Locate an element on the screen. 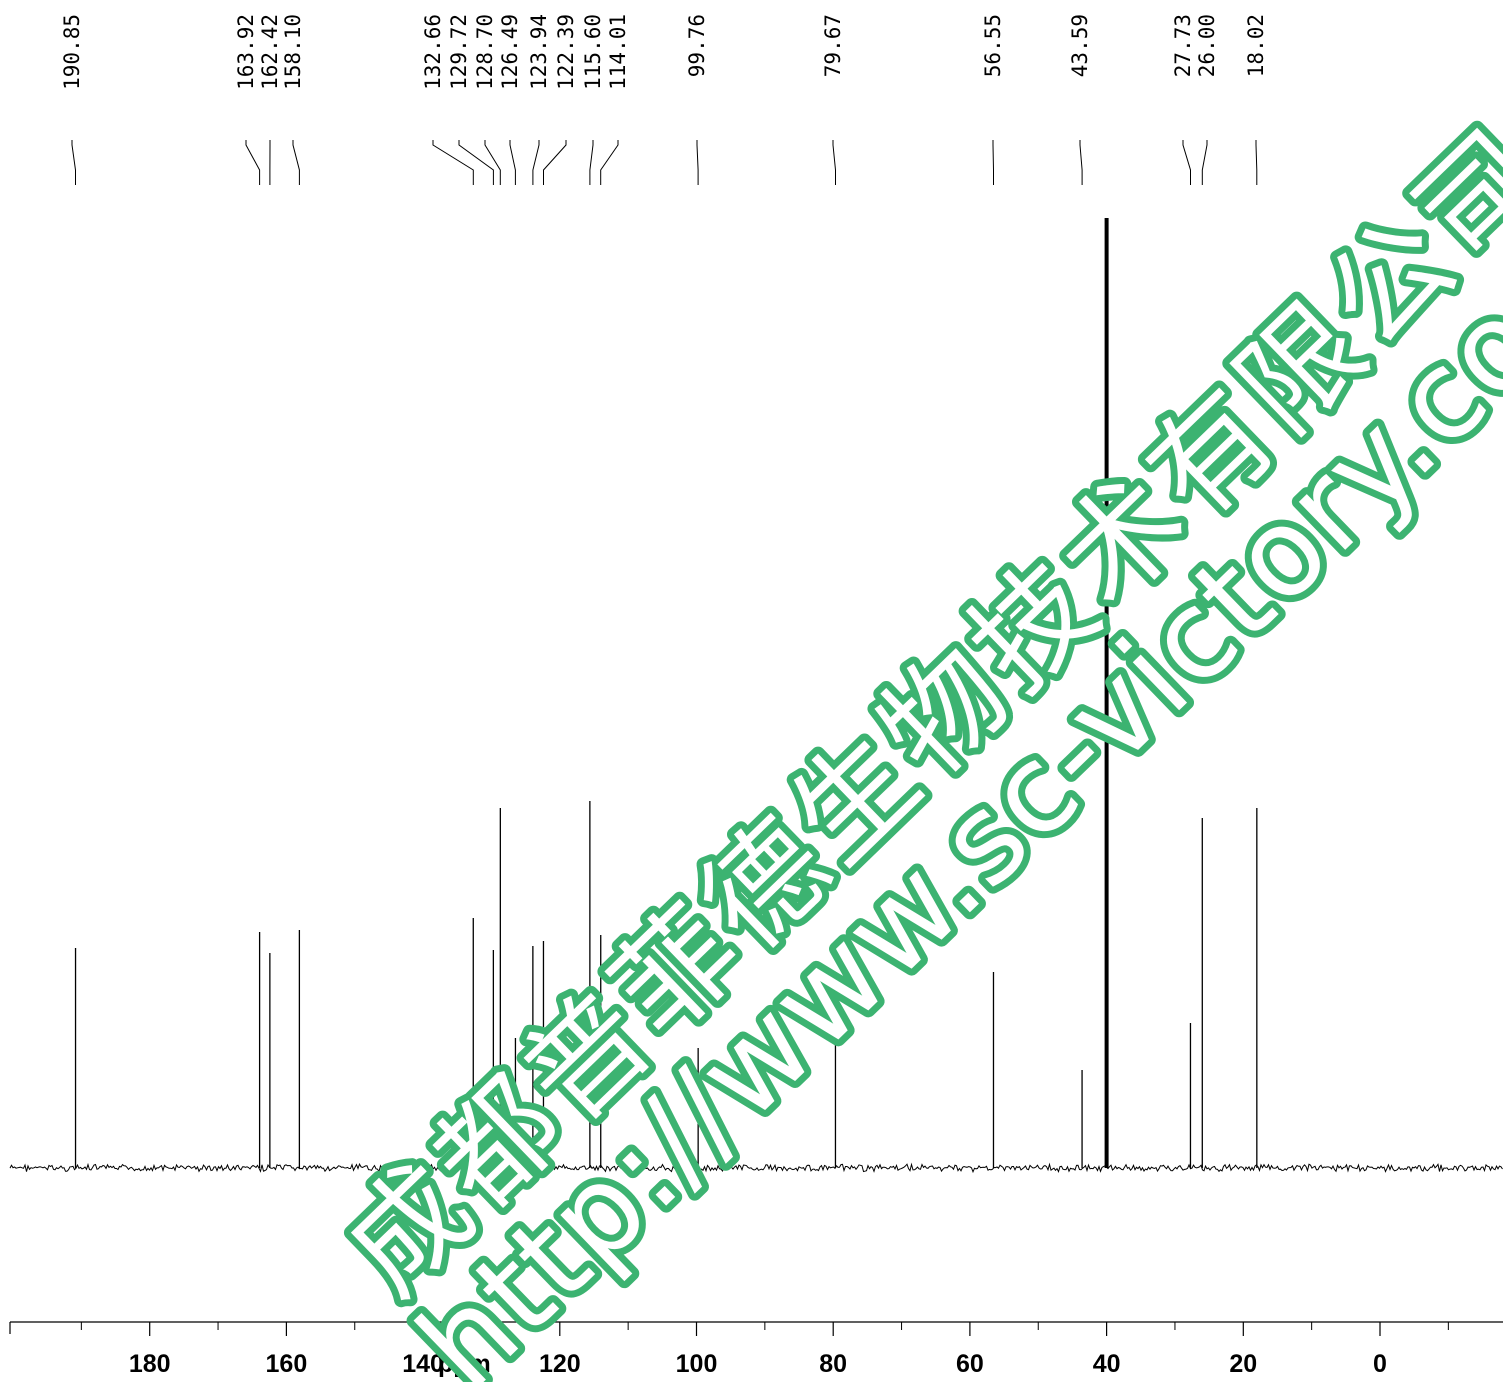  baseline-noise is located at coordinates (756, 1168).